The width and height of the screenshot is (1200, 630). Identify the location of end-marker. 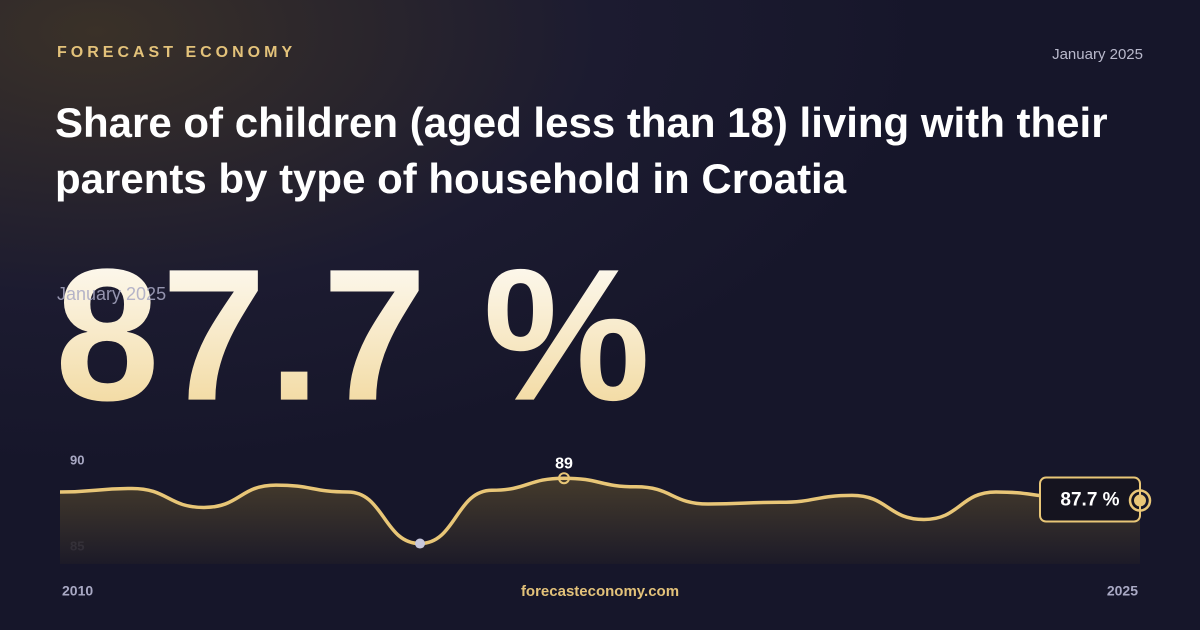
(1140, 500).